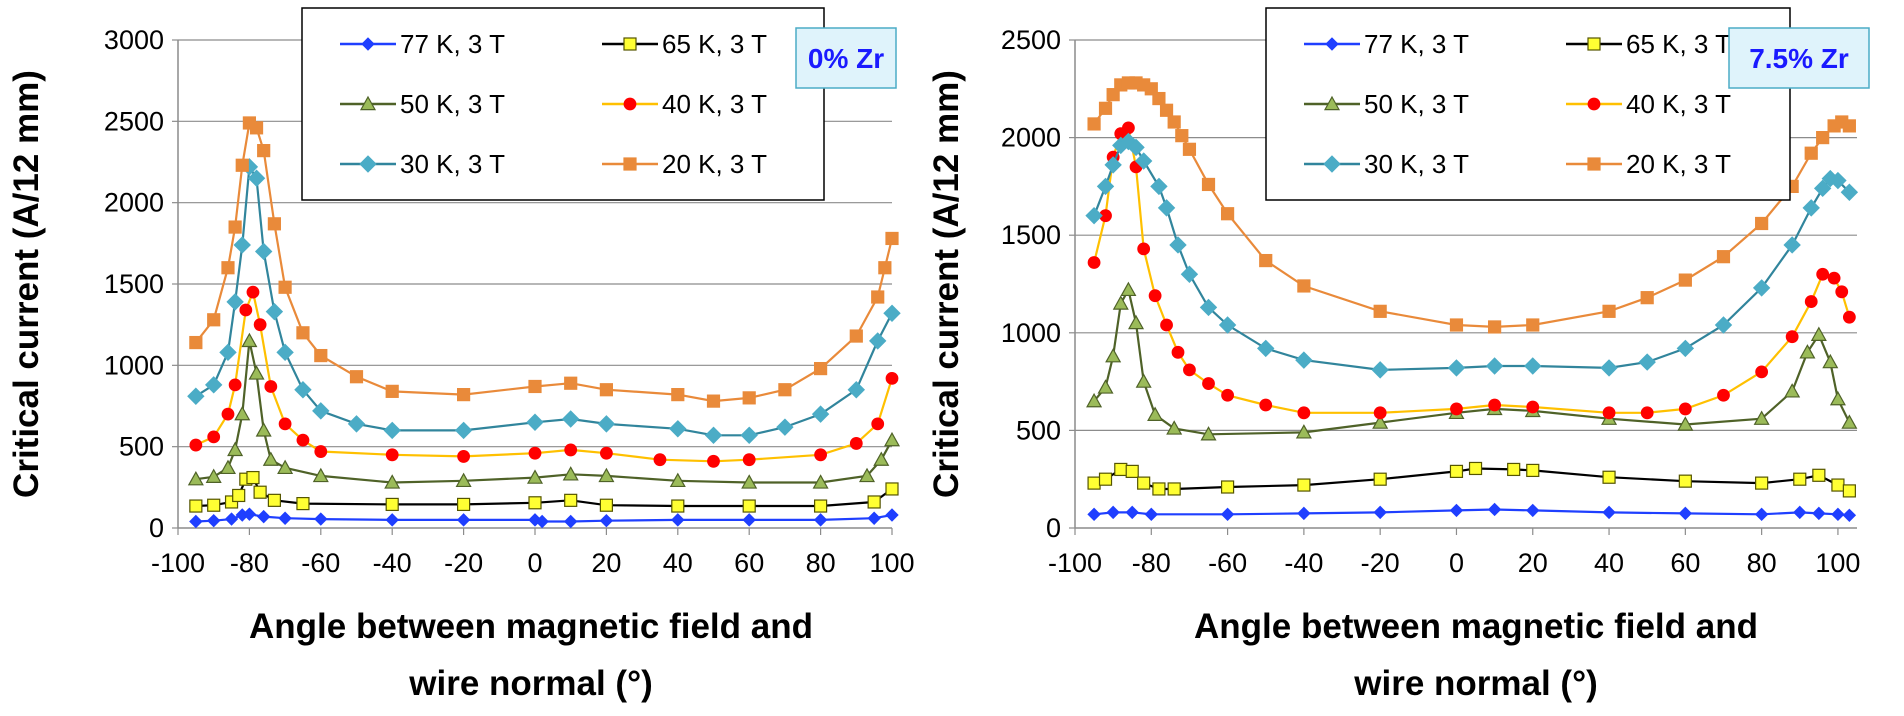  I want to click on y-tick-label: 1500, so click(1031, 235).